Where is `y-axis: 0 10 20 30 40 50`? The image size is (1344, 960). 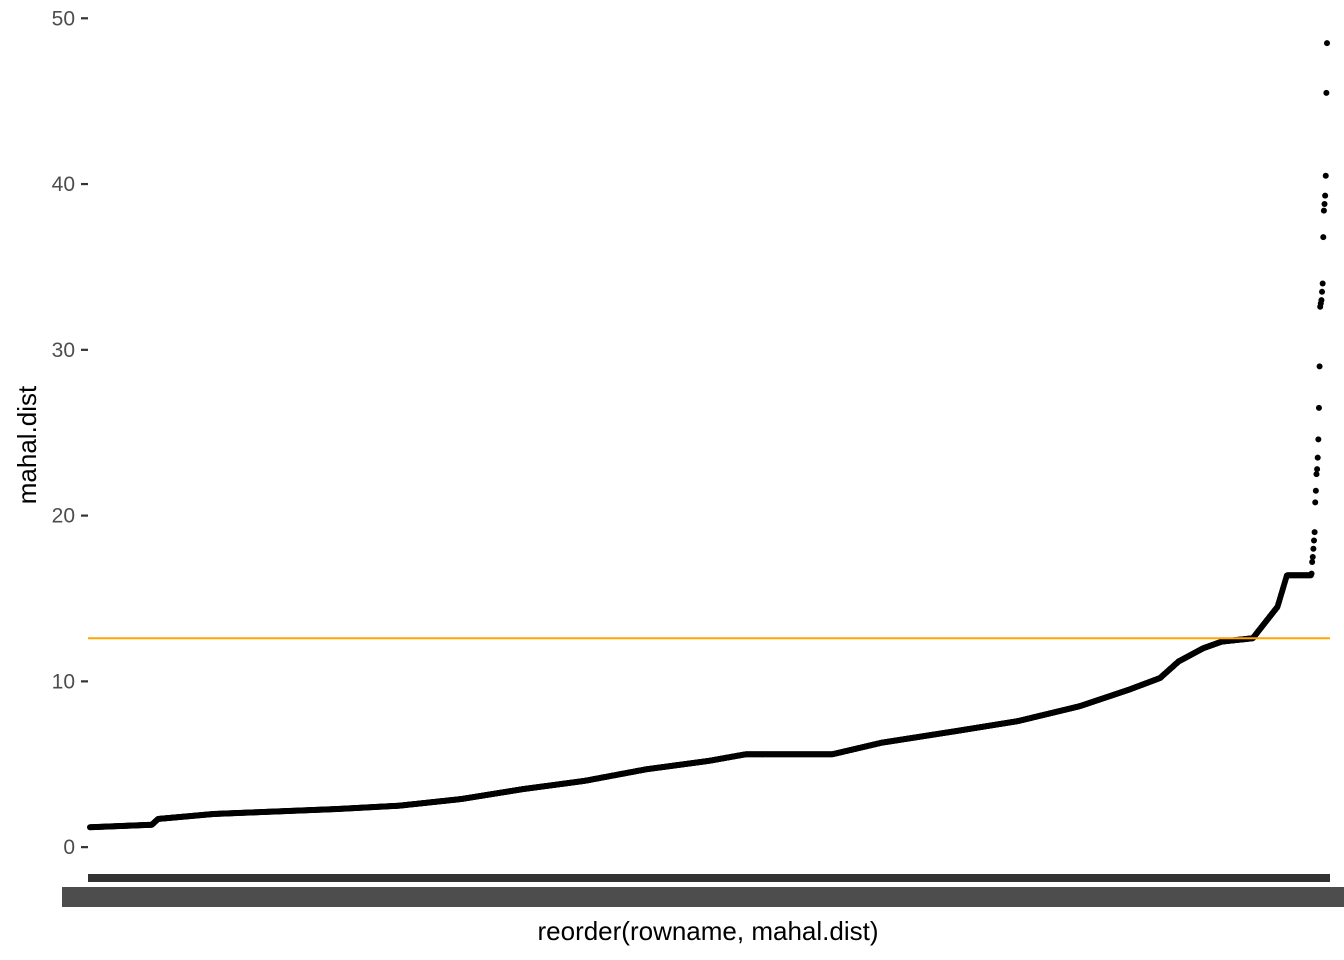
y-axis: 0 10 20 30 40 50 is located at coordinates (70, 433).